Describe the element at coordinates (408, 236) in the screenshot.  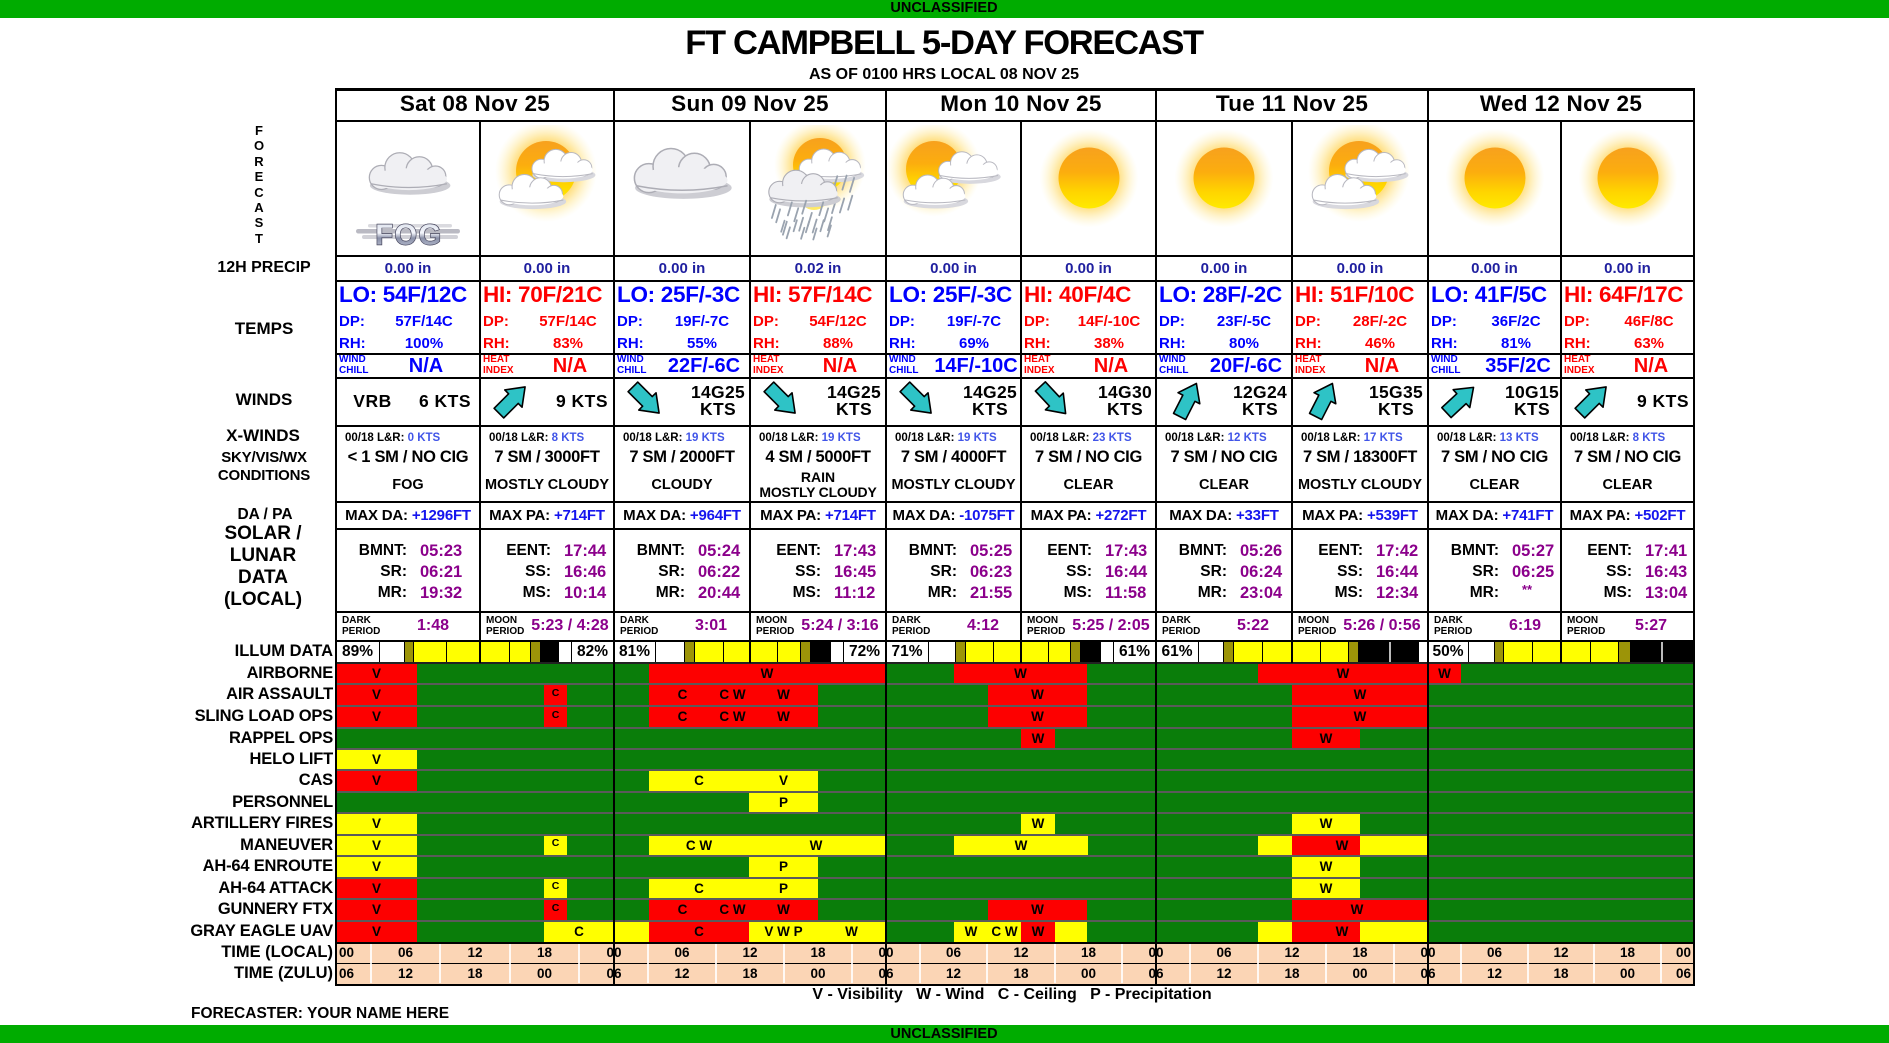
I see `svg-text: FOG` at that location.